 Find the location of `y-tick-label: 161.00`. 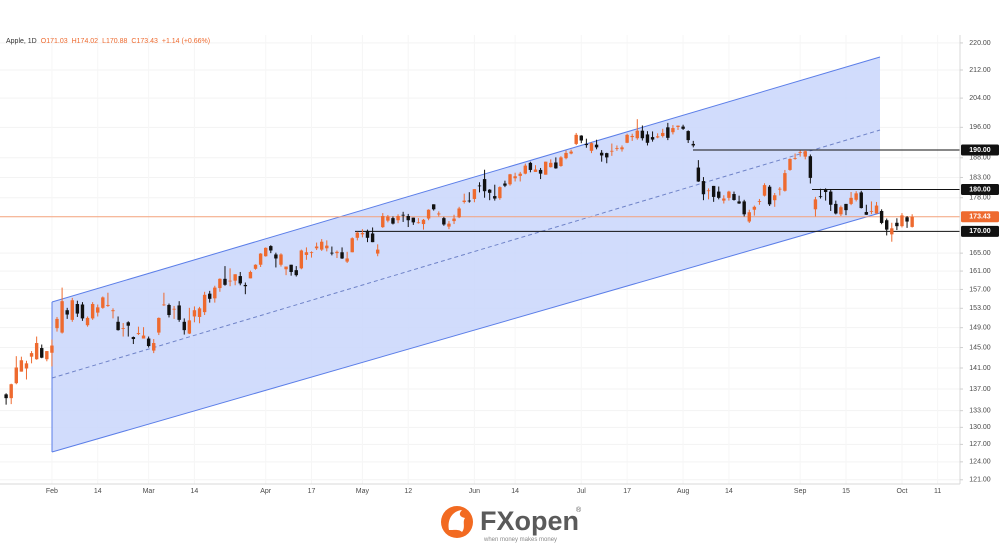

y-tick-label: 161.00 is located at coordinates (980, 271).